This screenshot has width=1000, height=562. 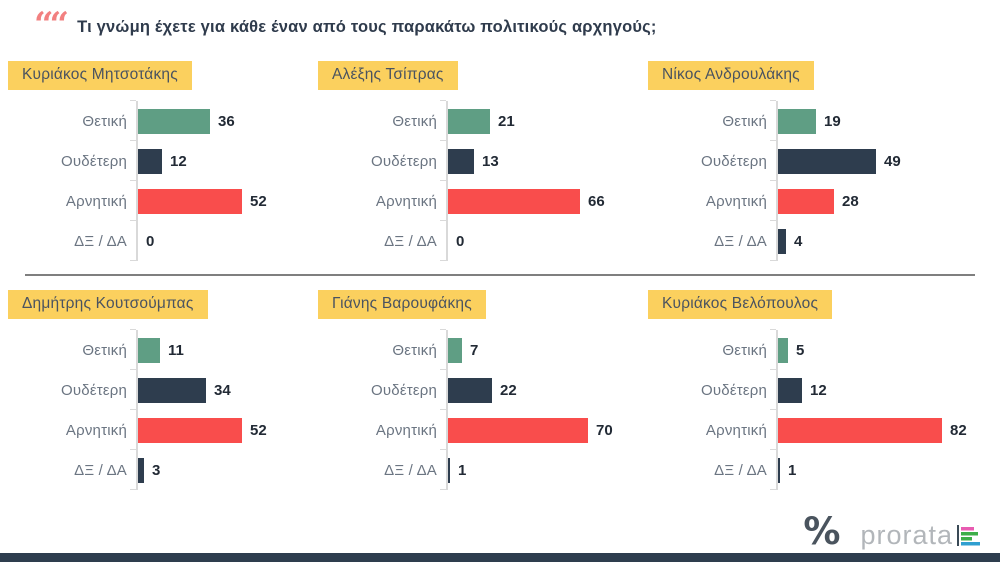 What do you see at coordinates (822, 531) in the screenshot?
I see `percent-icon: %` at bounding box center [822, 531].